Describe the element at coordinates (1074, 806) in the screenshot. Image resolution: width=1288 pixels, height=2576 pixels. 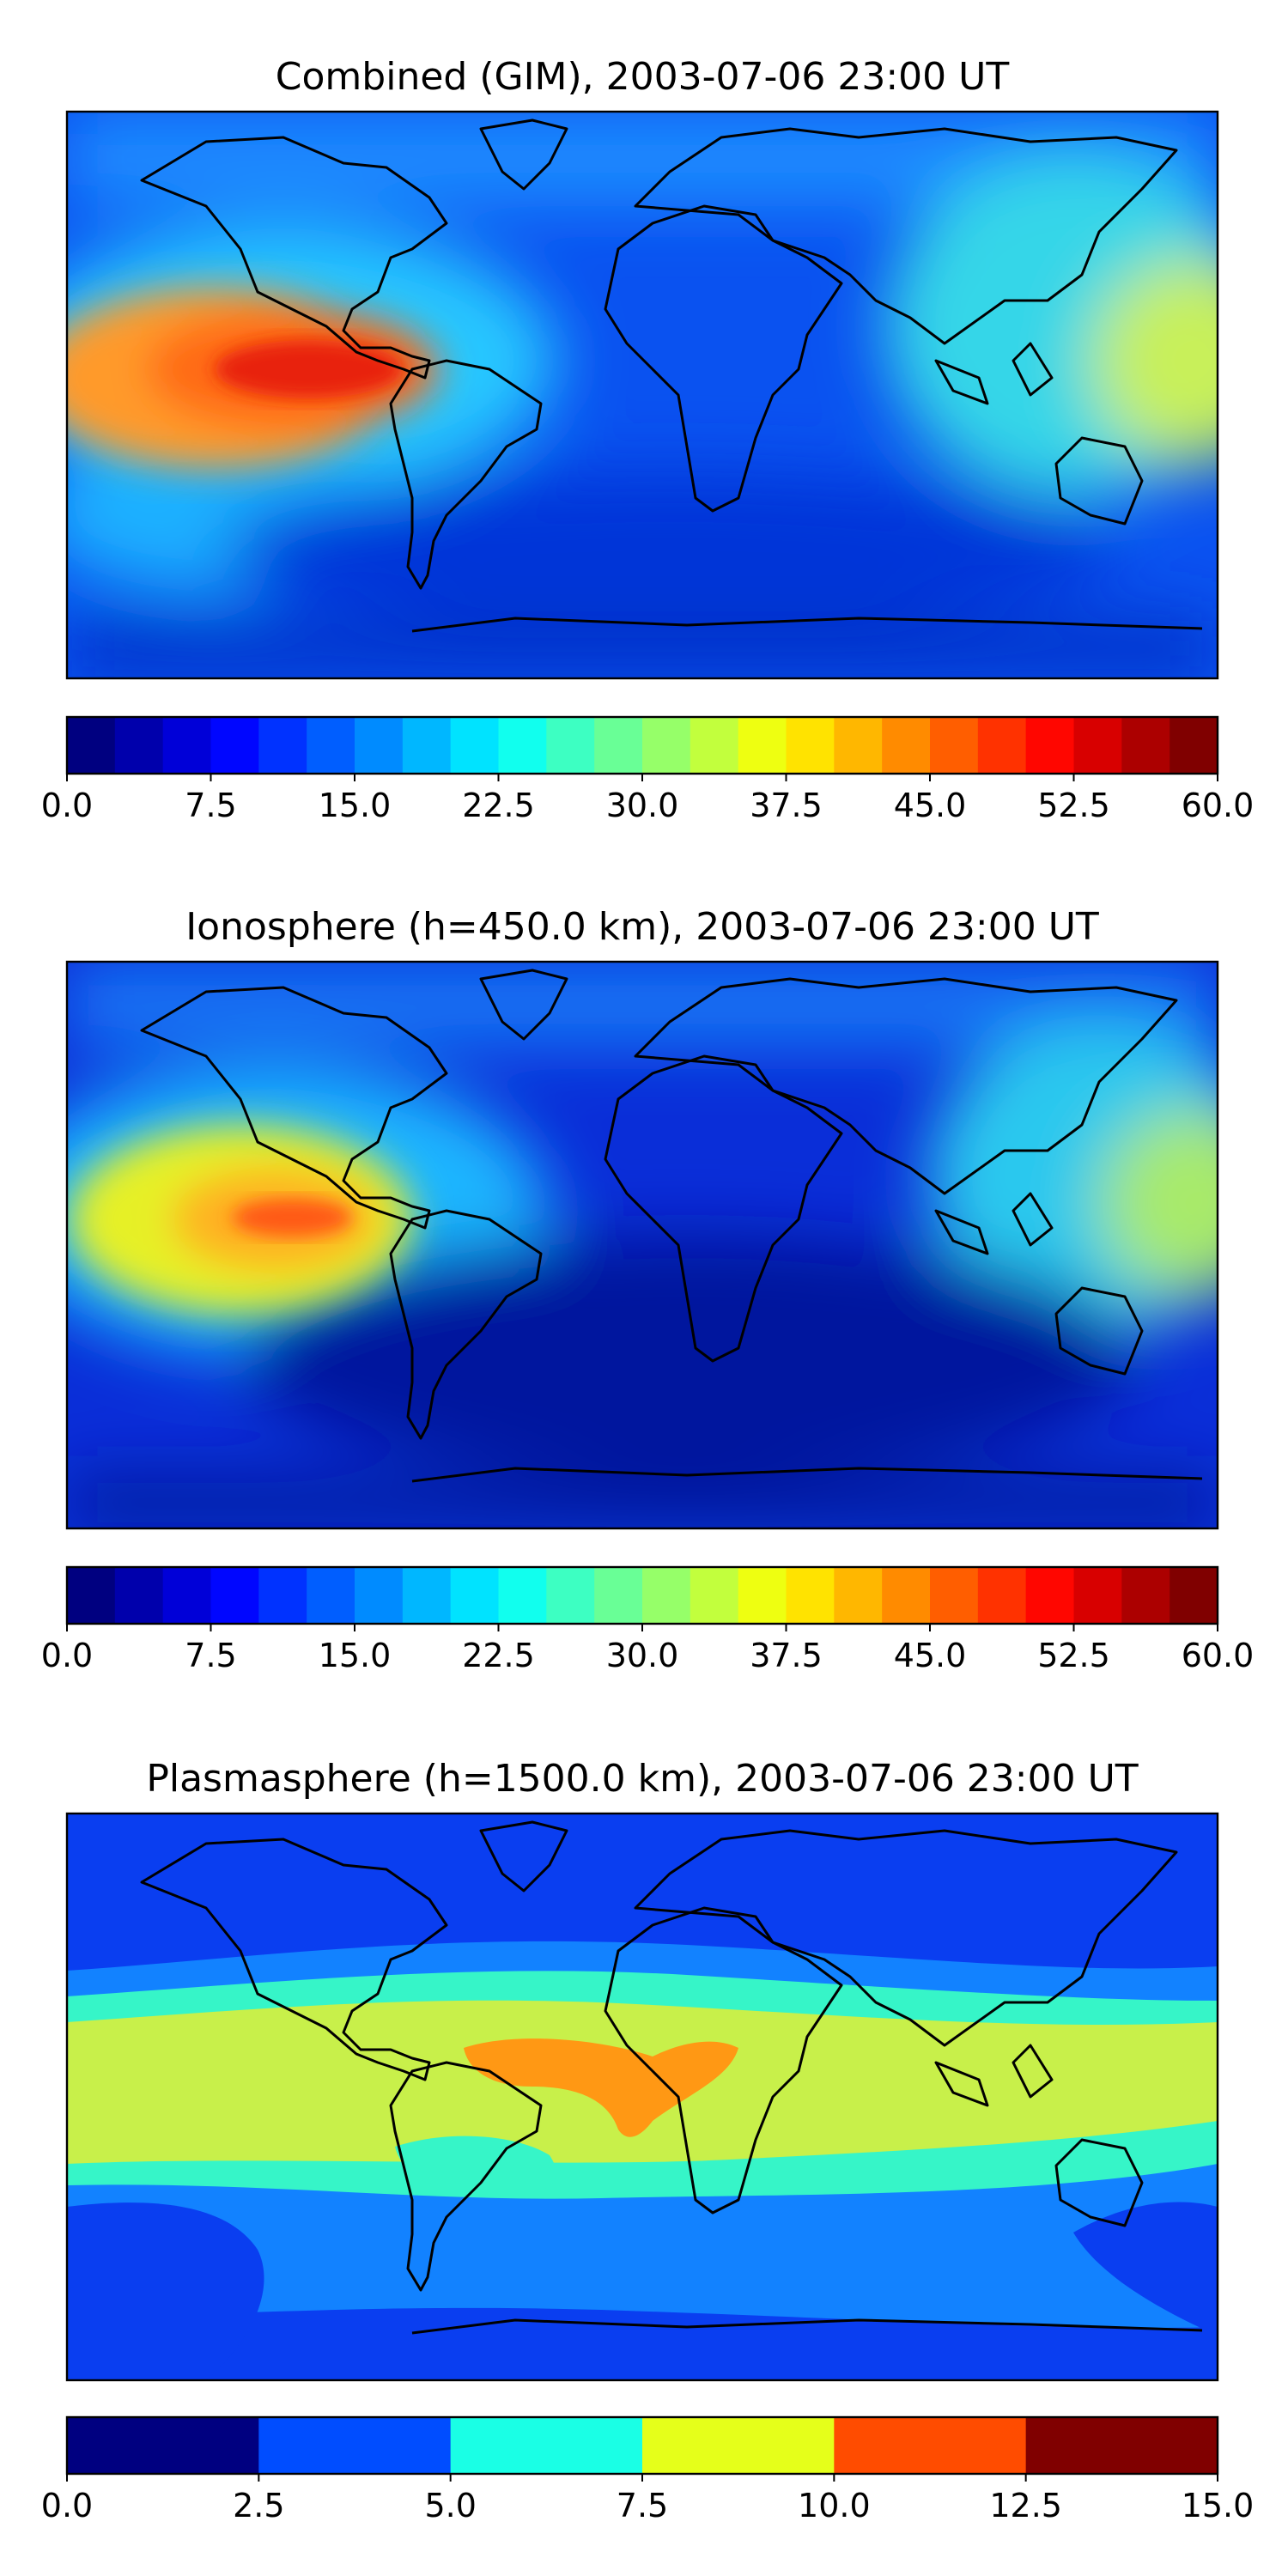
I see `colorbar-1-tick-label: 52.5` at that location.